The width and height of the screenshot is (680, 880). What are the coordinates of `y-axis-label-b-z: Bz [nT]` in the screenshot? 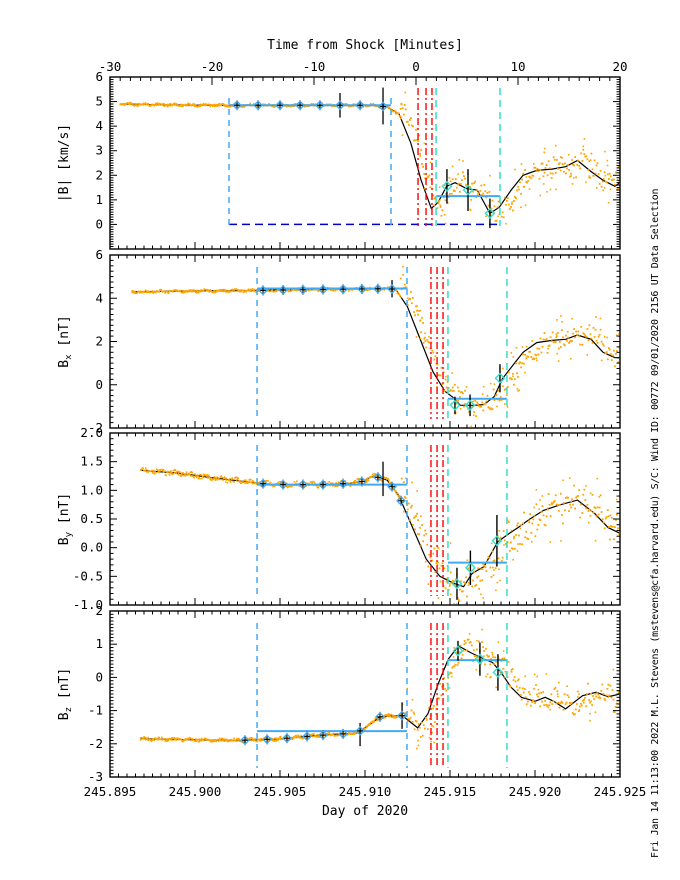 It's located at (65, 694).